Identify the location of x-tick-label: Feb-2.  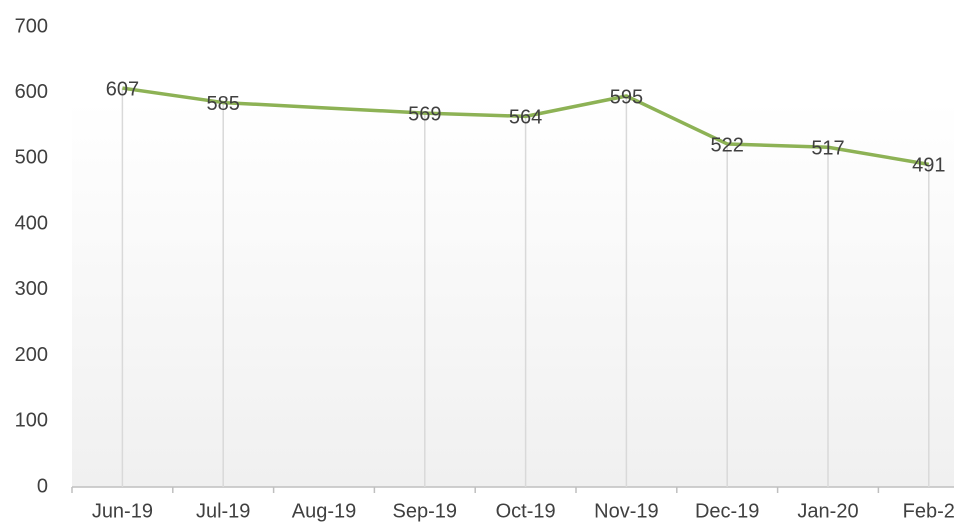
(928, 511).